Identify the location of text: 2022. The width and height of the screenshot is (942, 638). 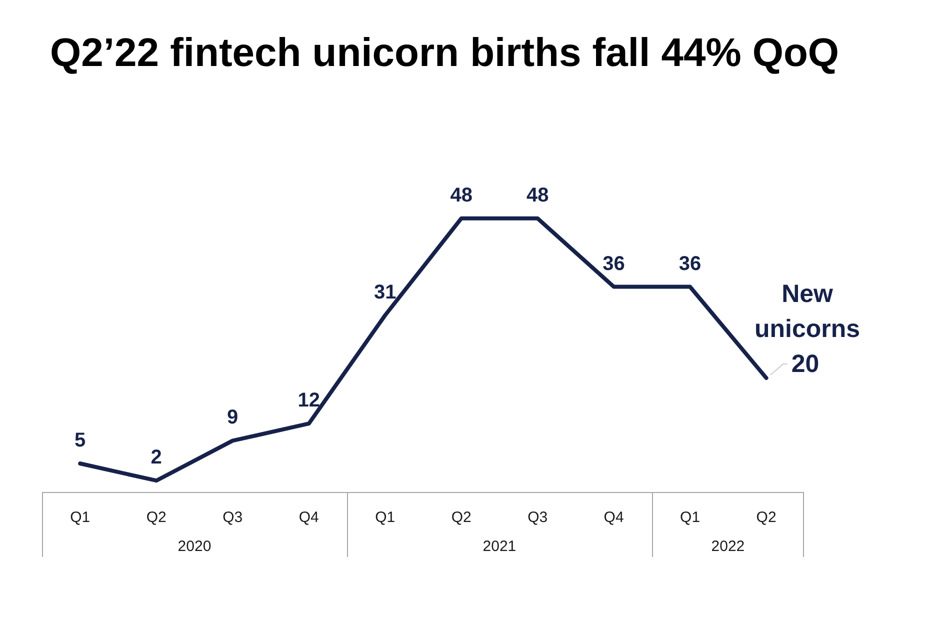
(728, 547).